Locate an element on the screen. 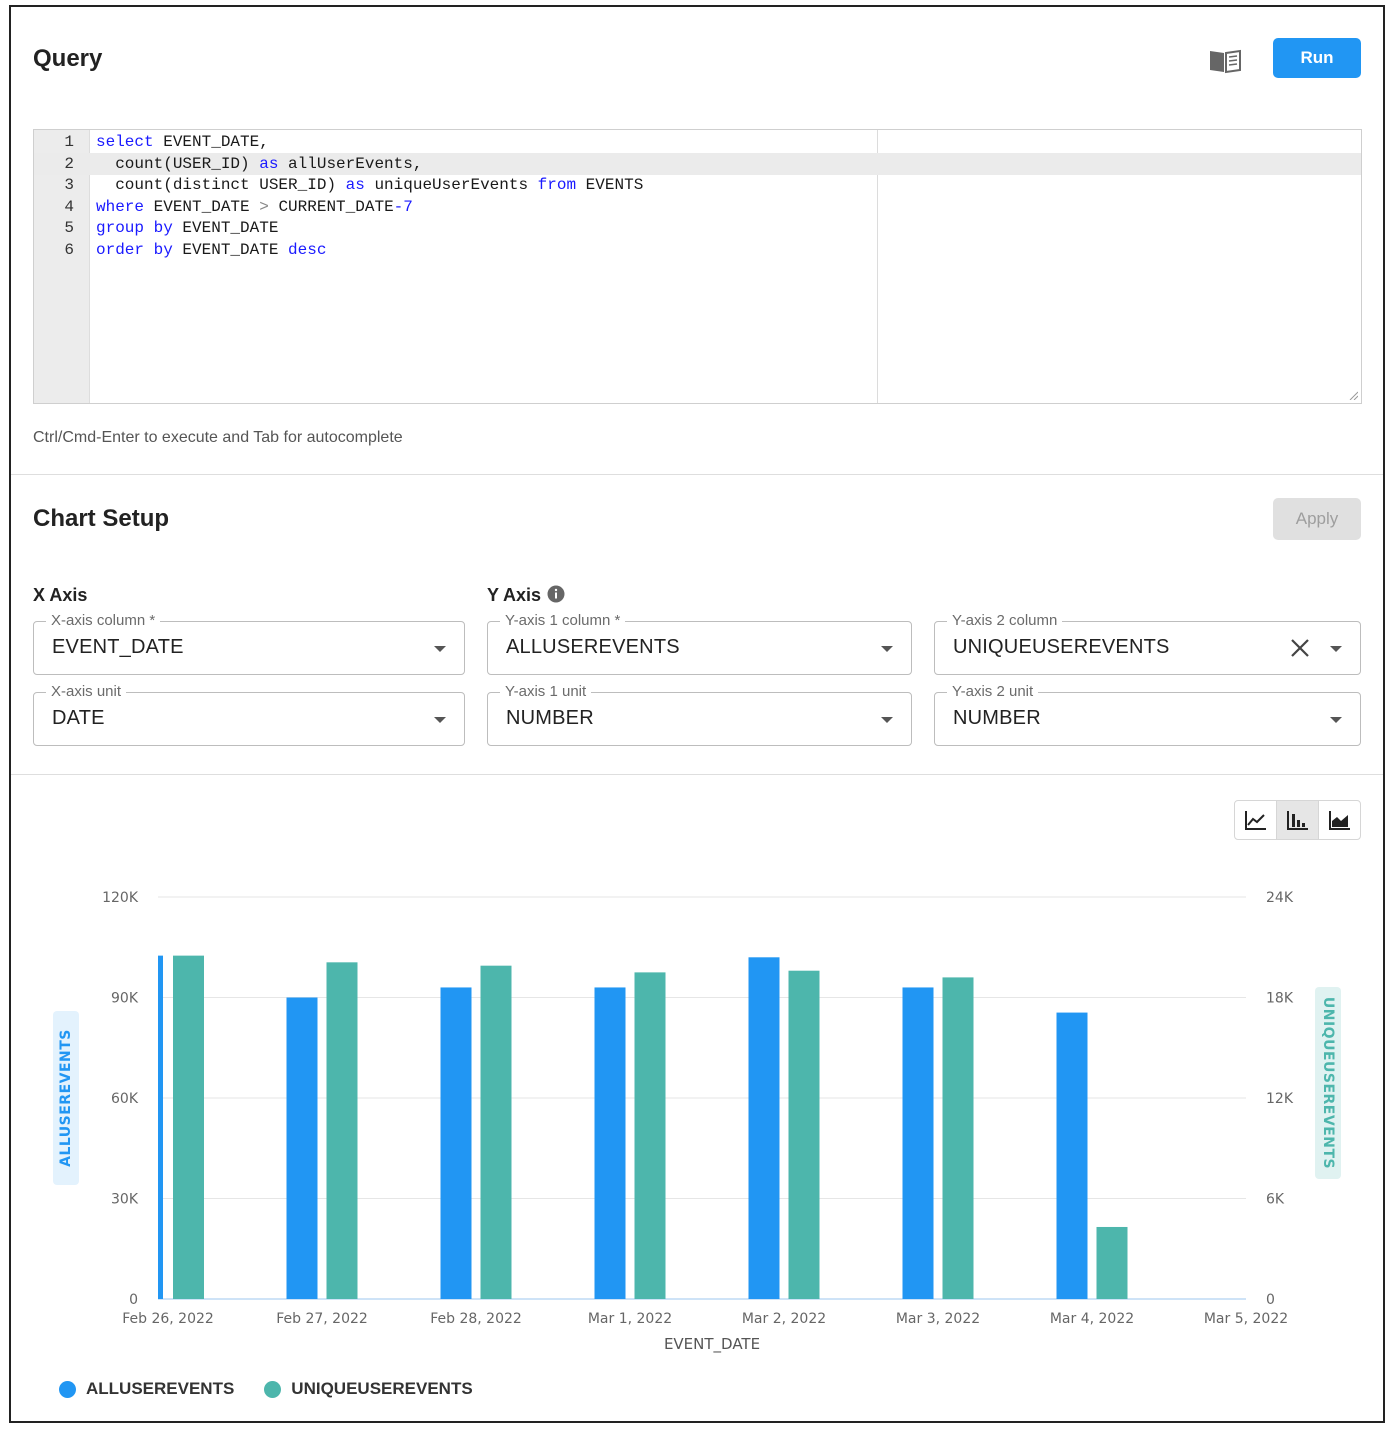  code-text: group by EVENT_DATE is located at coordinates (187, 228).